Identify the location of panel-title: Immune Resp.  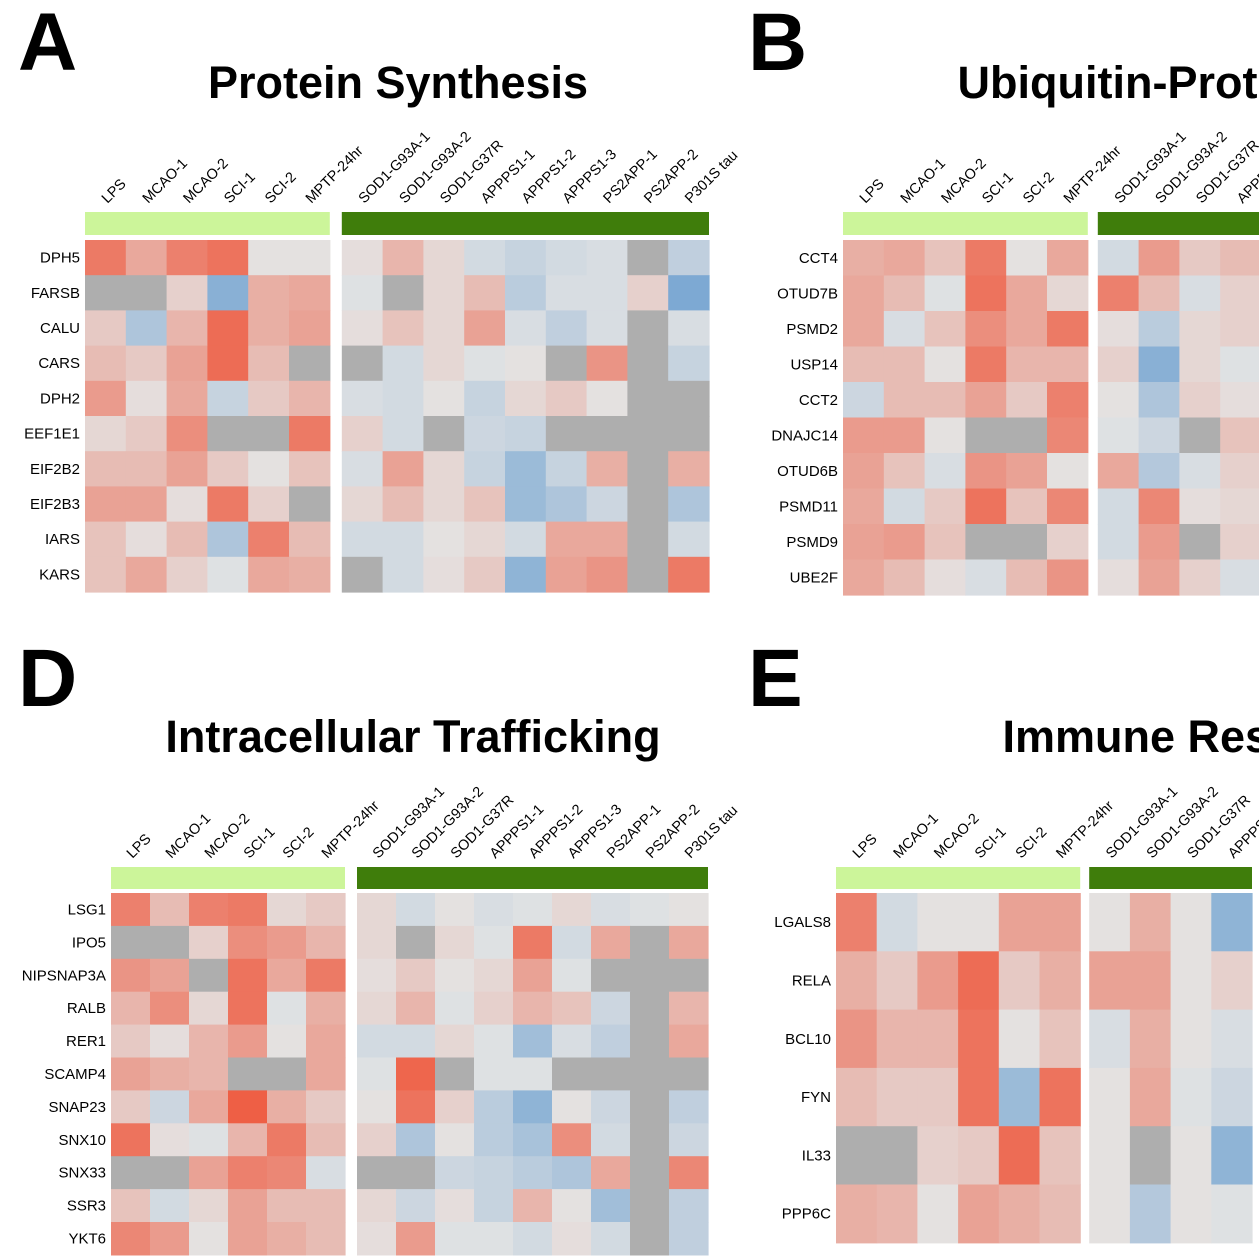
(1130, 736).